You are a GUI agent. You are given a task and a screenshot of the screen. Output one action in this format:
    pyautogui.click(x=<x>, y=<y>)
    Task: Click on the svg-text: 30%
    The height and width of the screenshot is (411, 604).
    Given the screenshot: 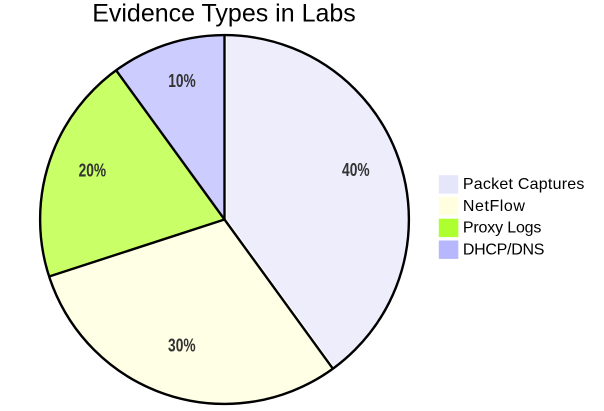 What is the action you would take?
    pyautogui.click(x=182, y=346)
    